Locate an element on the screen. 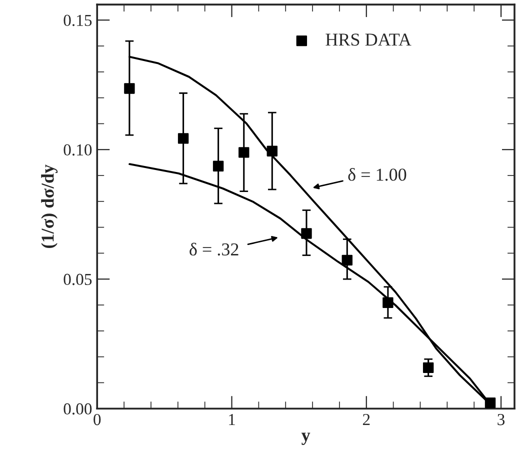  x-tick-label: 3 is located at coordinates (501, 420).